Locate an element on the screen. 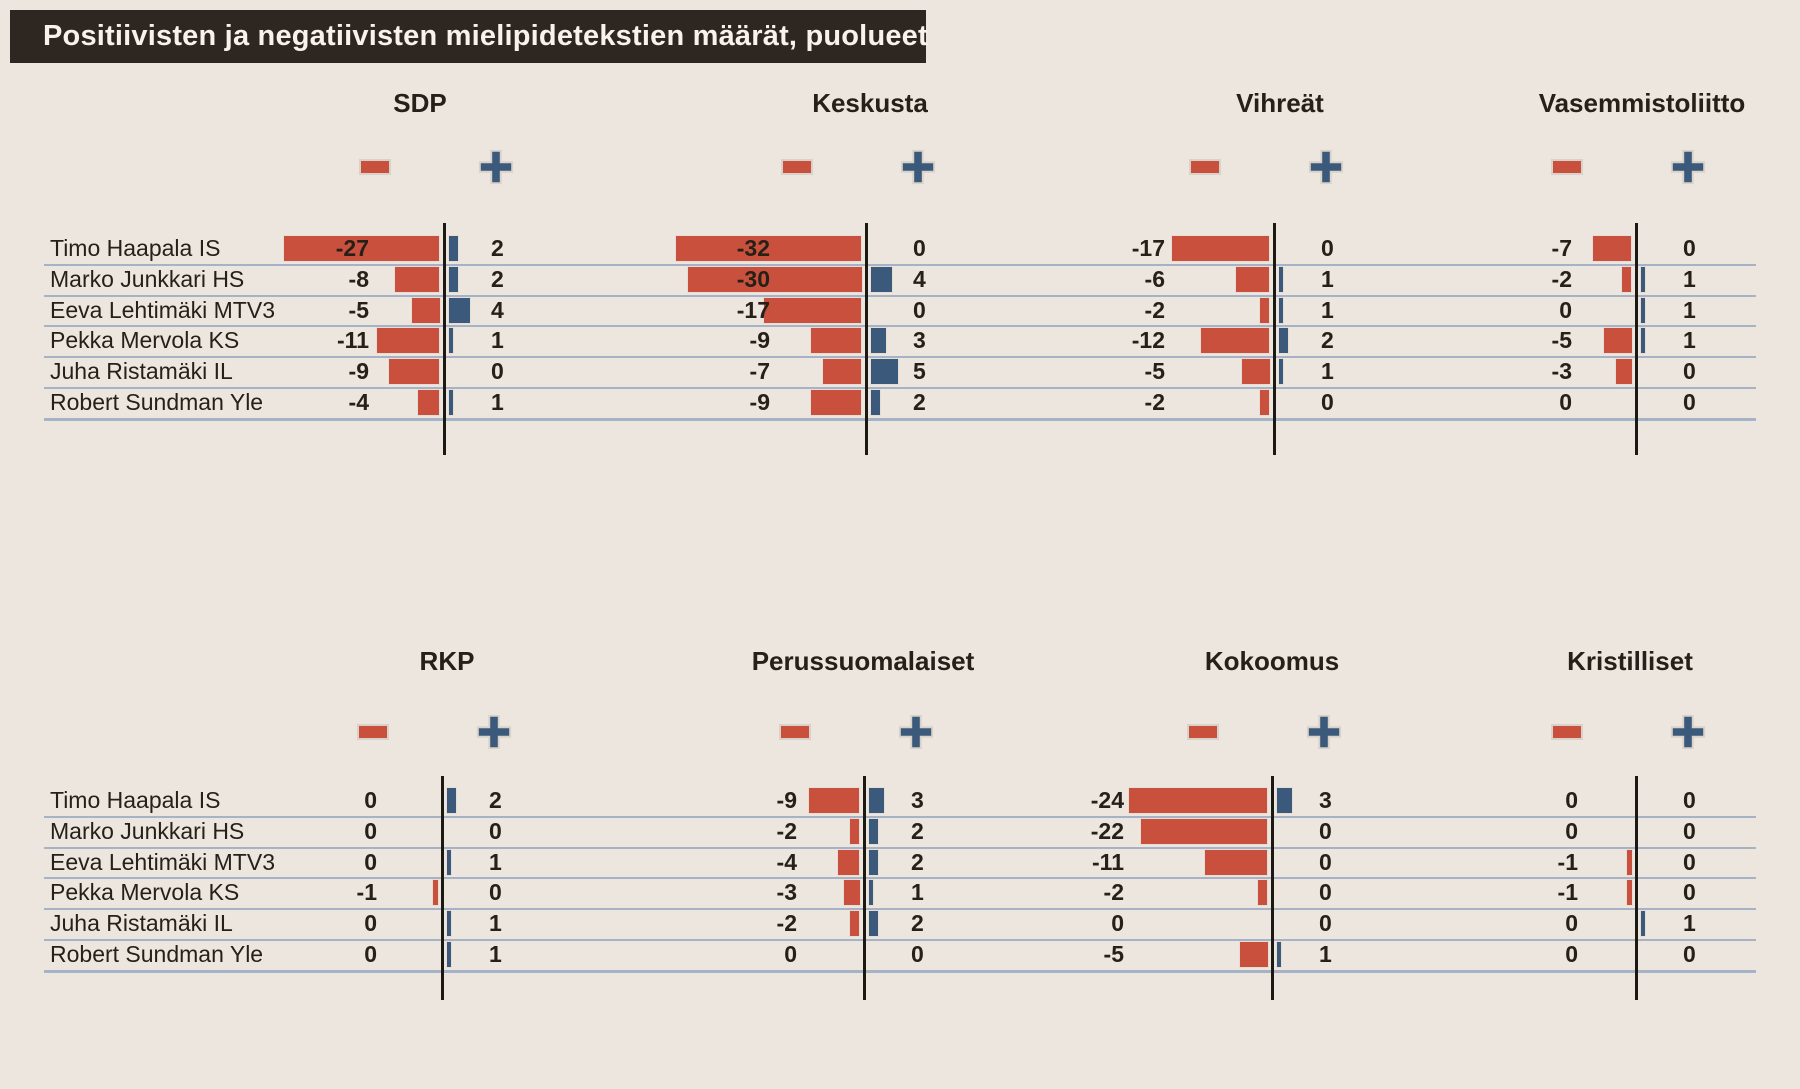 The width and height of the screenshot is (1800, 1089). negative-value-label: -24 is located at coordinates (1107, 800).